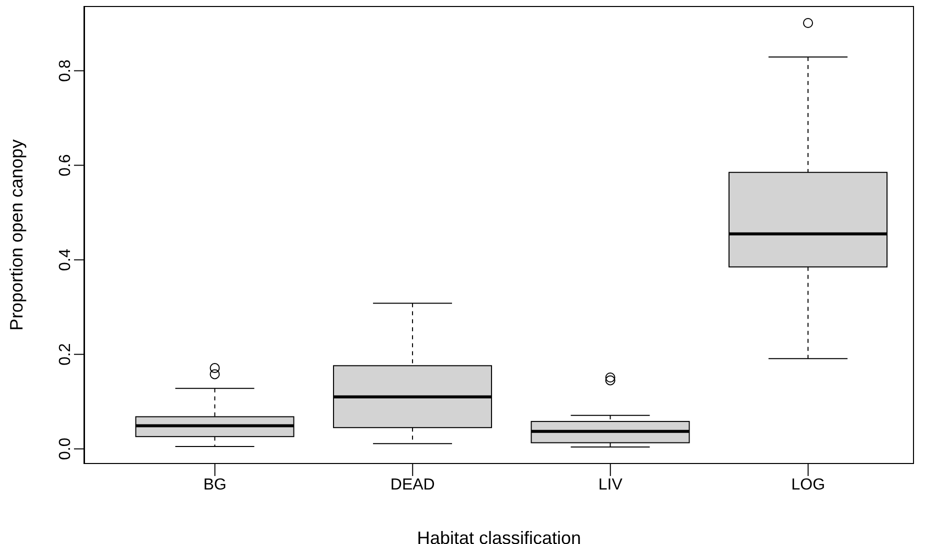  I want to click on y-tick-label: 0.6, so click(65, 165).